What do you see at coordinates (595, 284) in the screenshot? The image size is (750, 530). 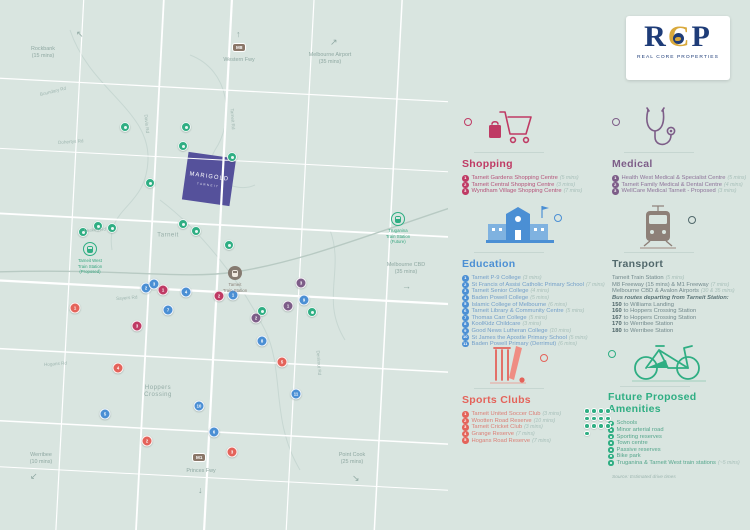 I see `drive-time-label: (7 mins)` at bounding box center [595, 284].